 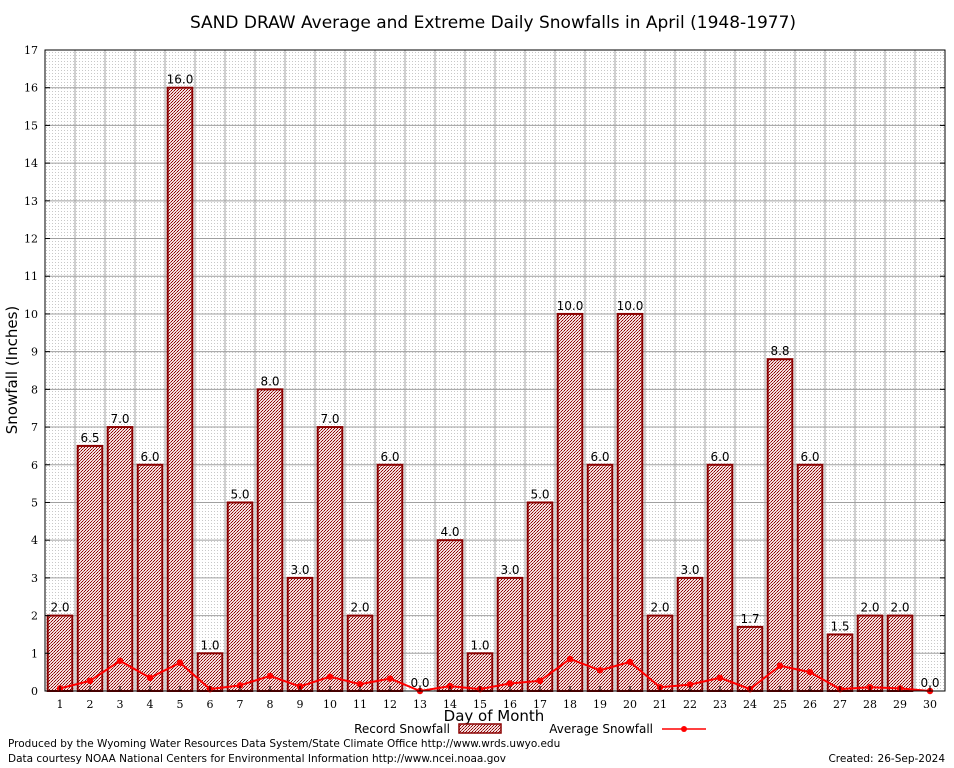 What do you see at coordinates (450, 704) in the screenshot?
I see `x-tick-label: 14` at bounding box center [450, 704].